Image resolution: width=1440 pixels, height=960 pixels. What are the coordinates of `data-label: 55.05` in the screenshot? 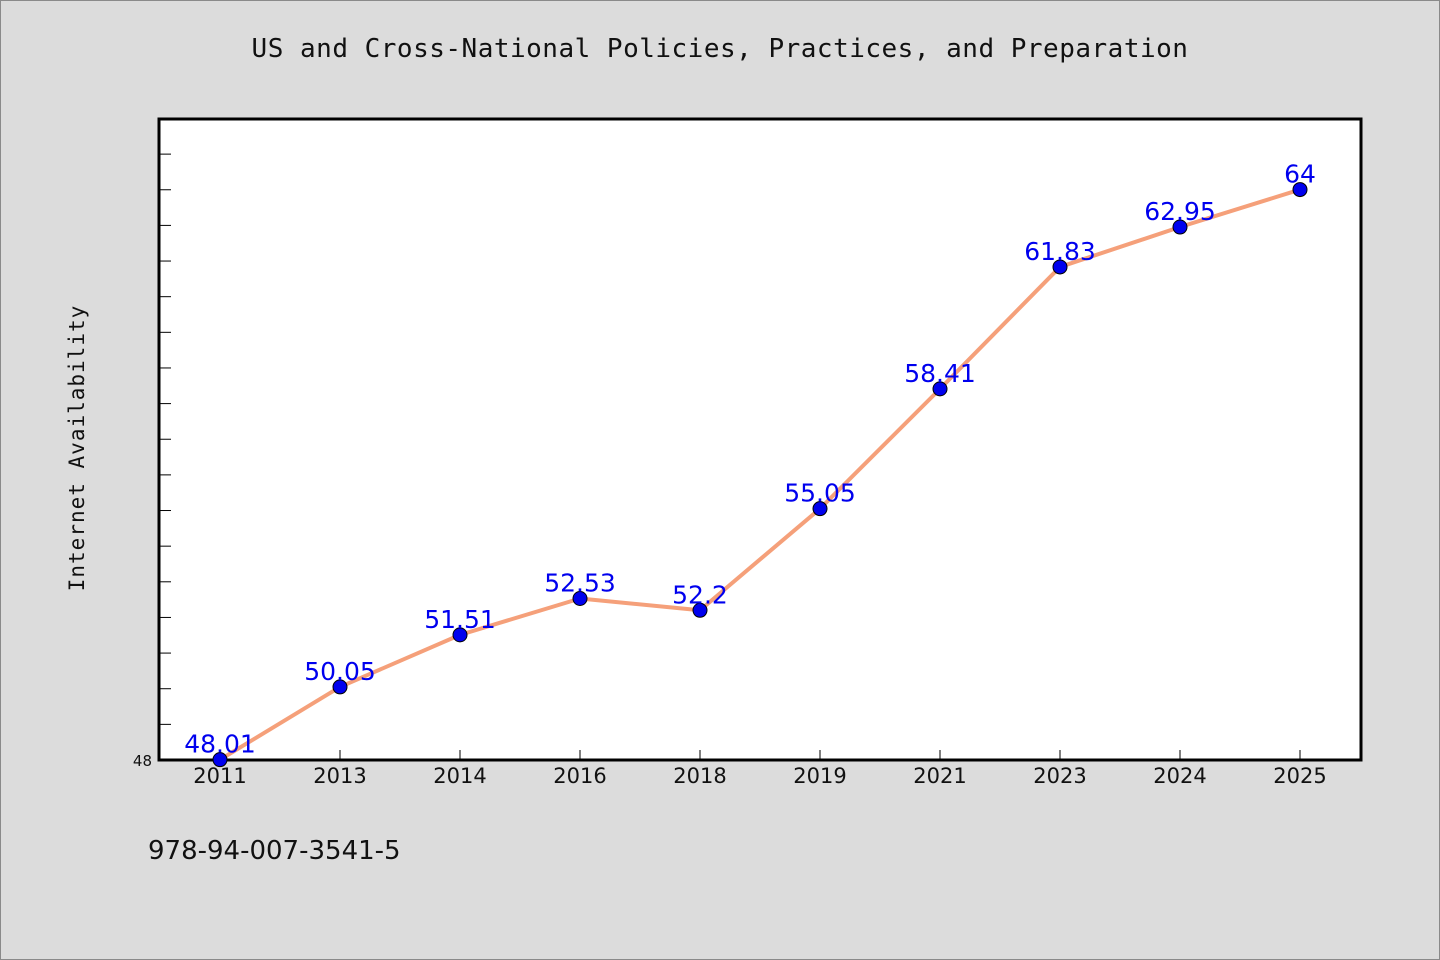 It's located at (820, 493).